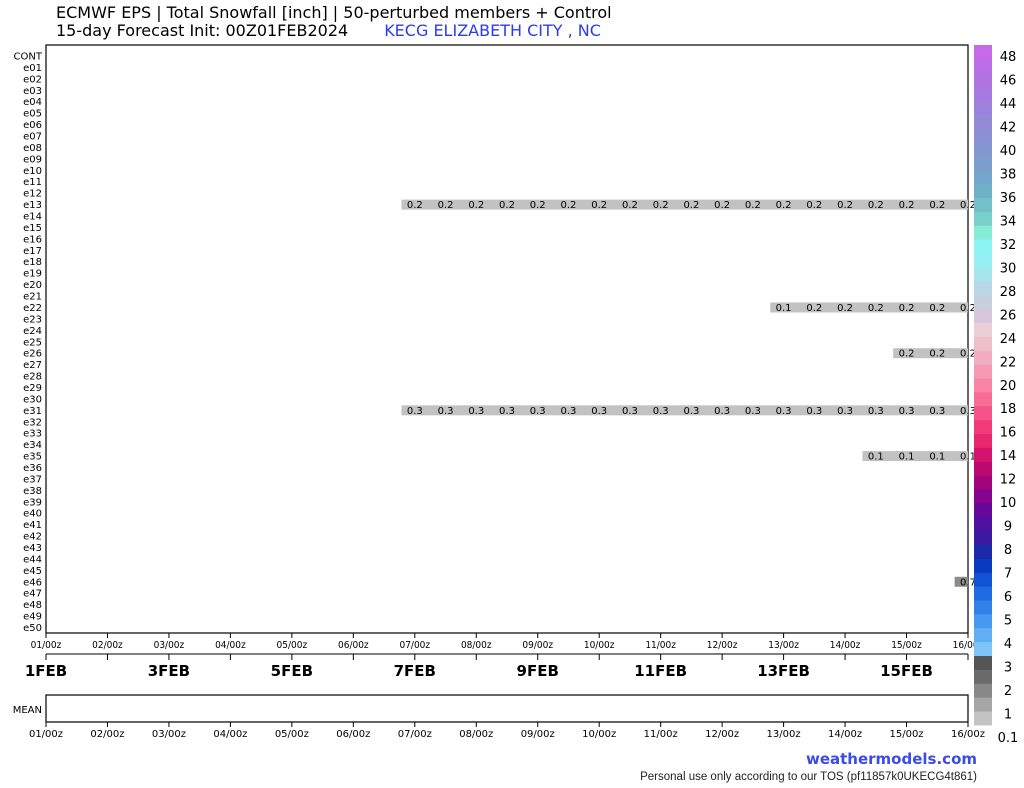 This screenshot has height=788, width=1024. Describe the element at coordinates (1008, 597) in the screenshot. I see `colorbar-label: 6` at that location.